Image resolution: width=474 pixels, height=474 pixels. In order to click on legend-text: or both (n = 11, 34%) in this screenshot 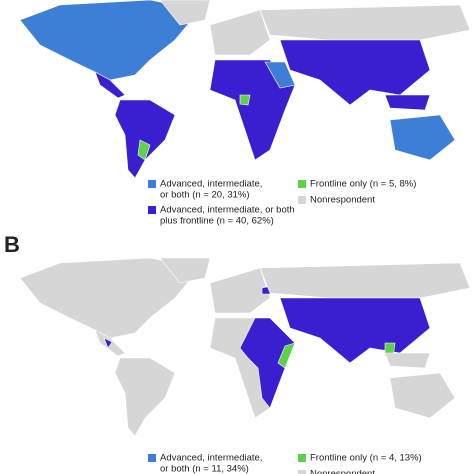, I will do `click(204, 469)`.